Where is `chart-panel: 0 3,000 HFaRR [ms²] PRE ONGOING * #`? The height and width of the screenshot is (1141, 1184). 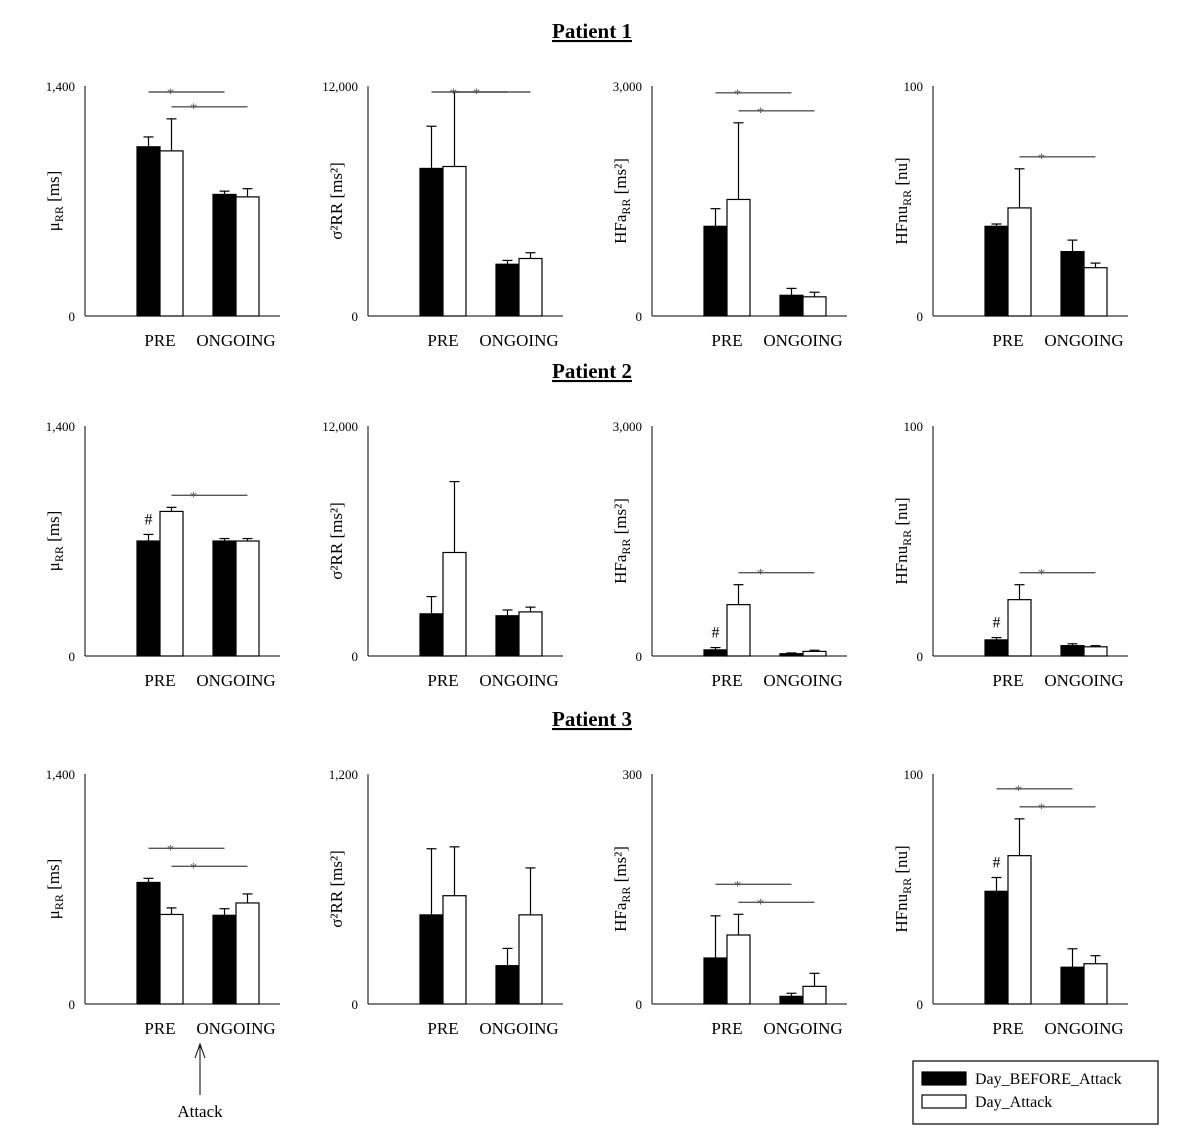
chart-panel: 0 3,000 HFaRR [ms²] PRE ONGOING * # is located at coordinates (729, 554).